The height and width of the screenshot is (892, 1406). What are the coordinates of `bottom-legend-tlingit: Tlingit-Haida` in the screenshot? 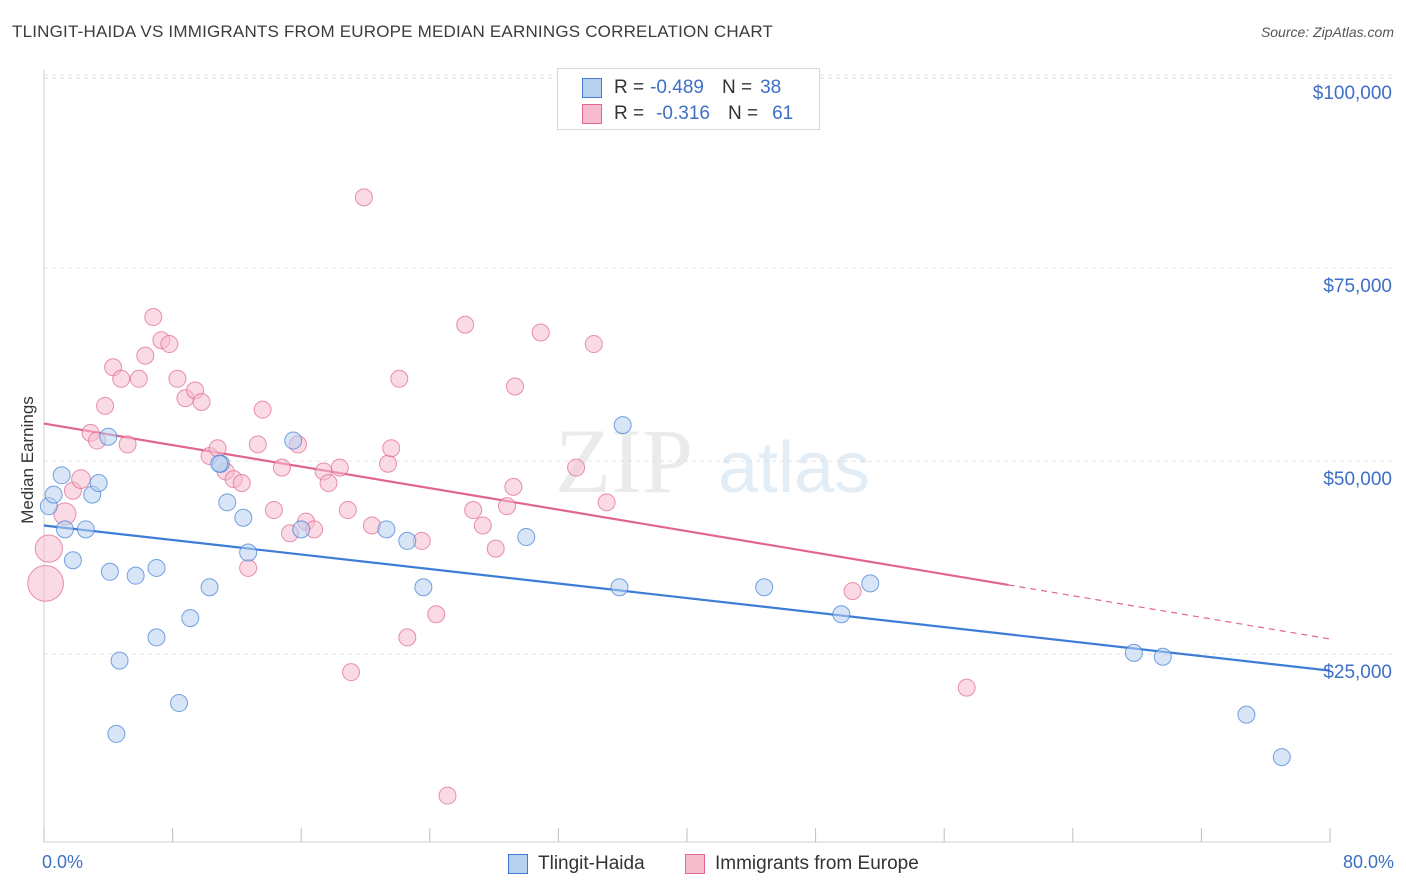 It's located at (576, 864).